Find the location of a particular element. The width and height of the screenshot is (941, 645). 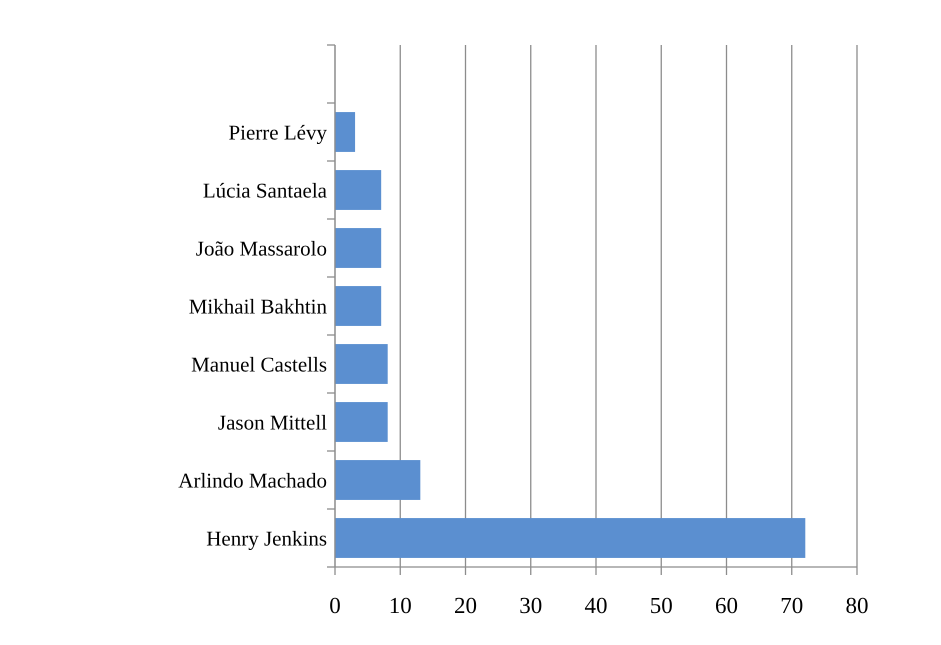

x-tick-label: 0 is located at coordinates (335, 605).